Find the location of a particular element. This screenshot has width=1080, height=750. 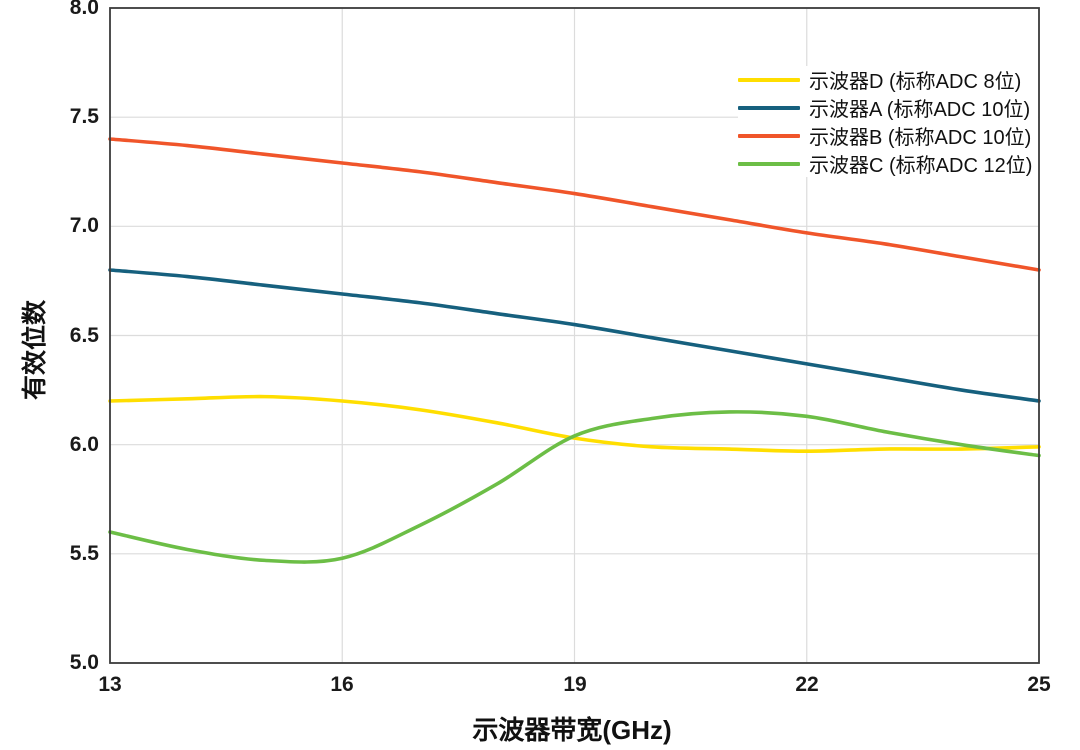

legend-label: 示波器C (标称ADC 12位) is located at coordinates (921, 166).